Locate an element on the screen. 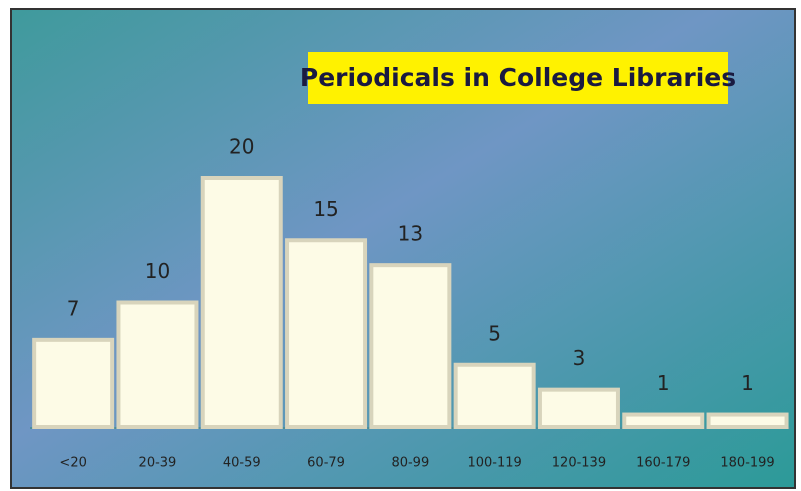  x-tick-label: 40-59 is located at coordinates (242, 463).